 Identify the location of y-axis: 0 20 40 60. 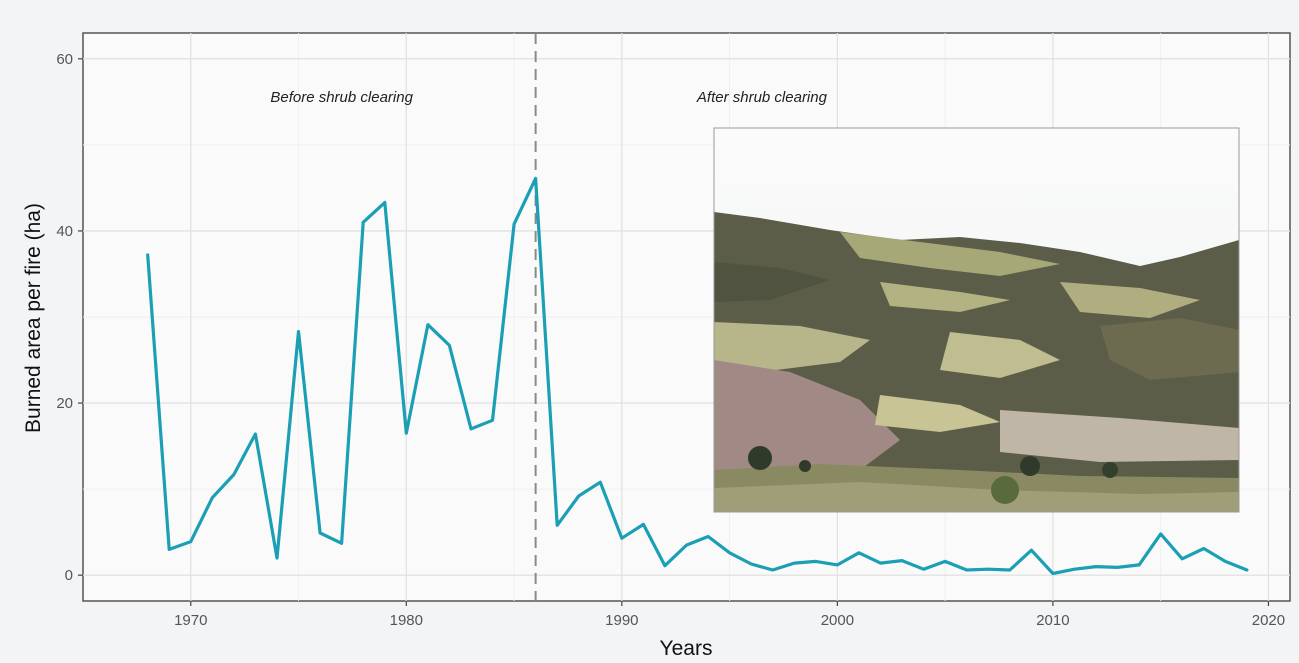
(69, 317).